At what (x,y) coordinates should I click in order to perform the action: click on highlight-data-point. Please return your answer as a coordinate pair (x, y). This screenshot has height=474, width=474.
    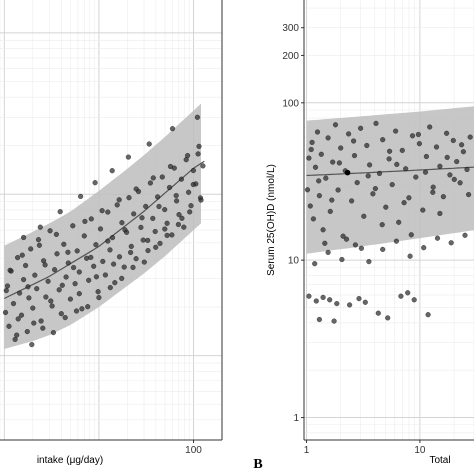
    Looking at the image, I should click on (347, 172).